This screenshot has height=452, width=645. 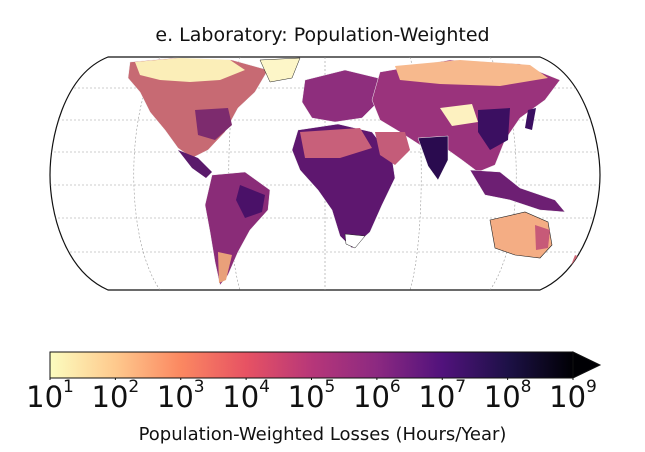 What do you see at coordinates (311, 395) in the screenshot?
I see `colorbar-tick-label: 105` at bounding box center [311, 395].